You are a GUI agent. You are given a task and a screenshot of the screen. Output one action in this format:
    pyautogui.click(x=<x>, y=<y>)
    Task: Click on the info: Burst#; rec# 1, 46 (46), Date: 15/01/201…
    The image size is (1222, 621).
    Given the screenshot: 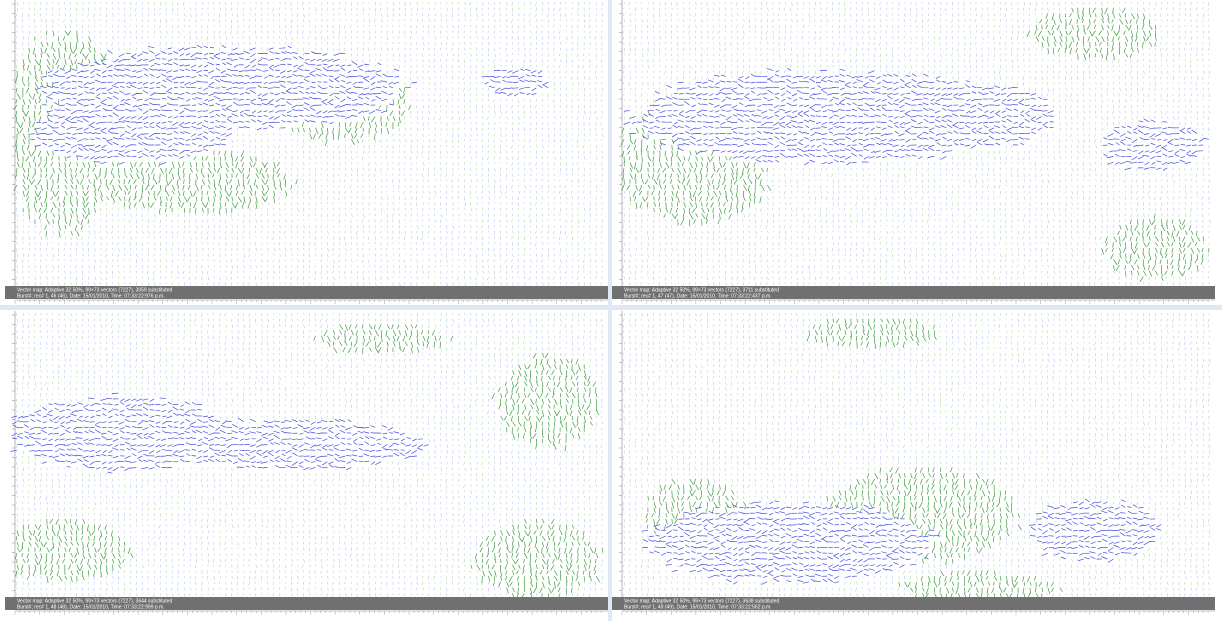 What is the action you would take?
    pyautogui.click(x=91, y=297)
    